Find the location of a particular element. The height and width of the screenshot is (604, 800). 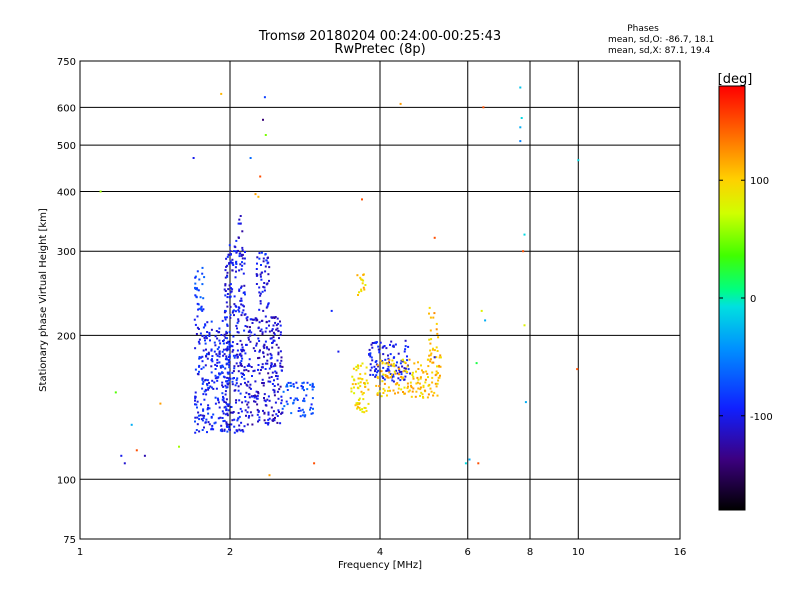

y-tick-label: 200 is located at coordinates (66, 336).